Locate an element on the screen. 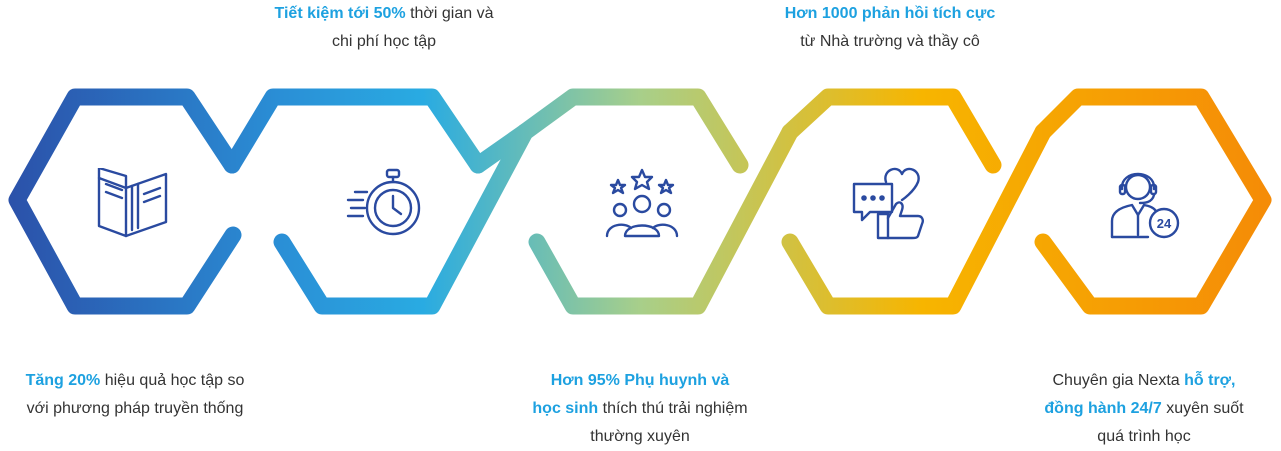 This screenshot has width=1281, height=451. stopwatch-icon is located at coordinates (383, 202).